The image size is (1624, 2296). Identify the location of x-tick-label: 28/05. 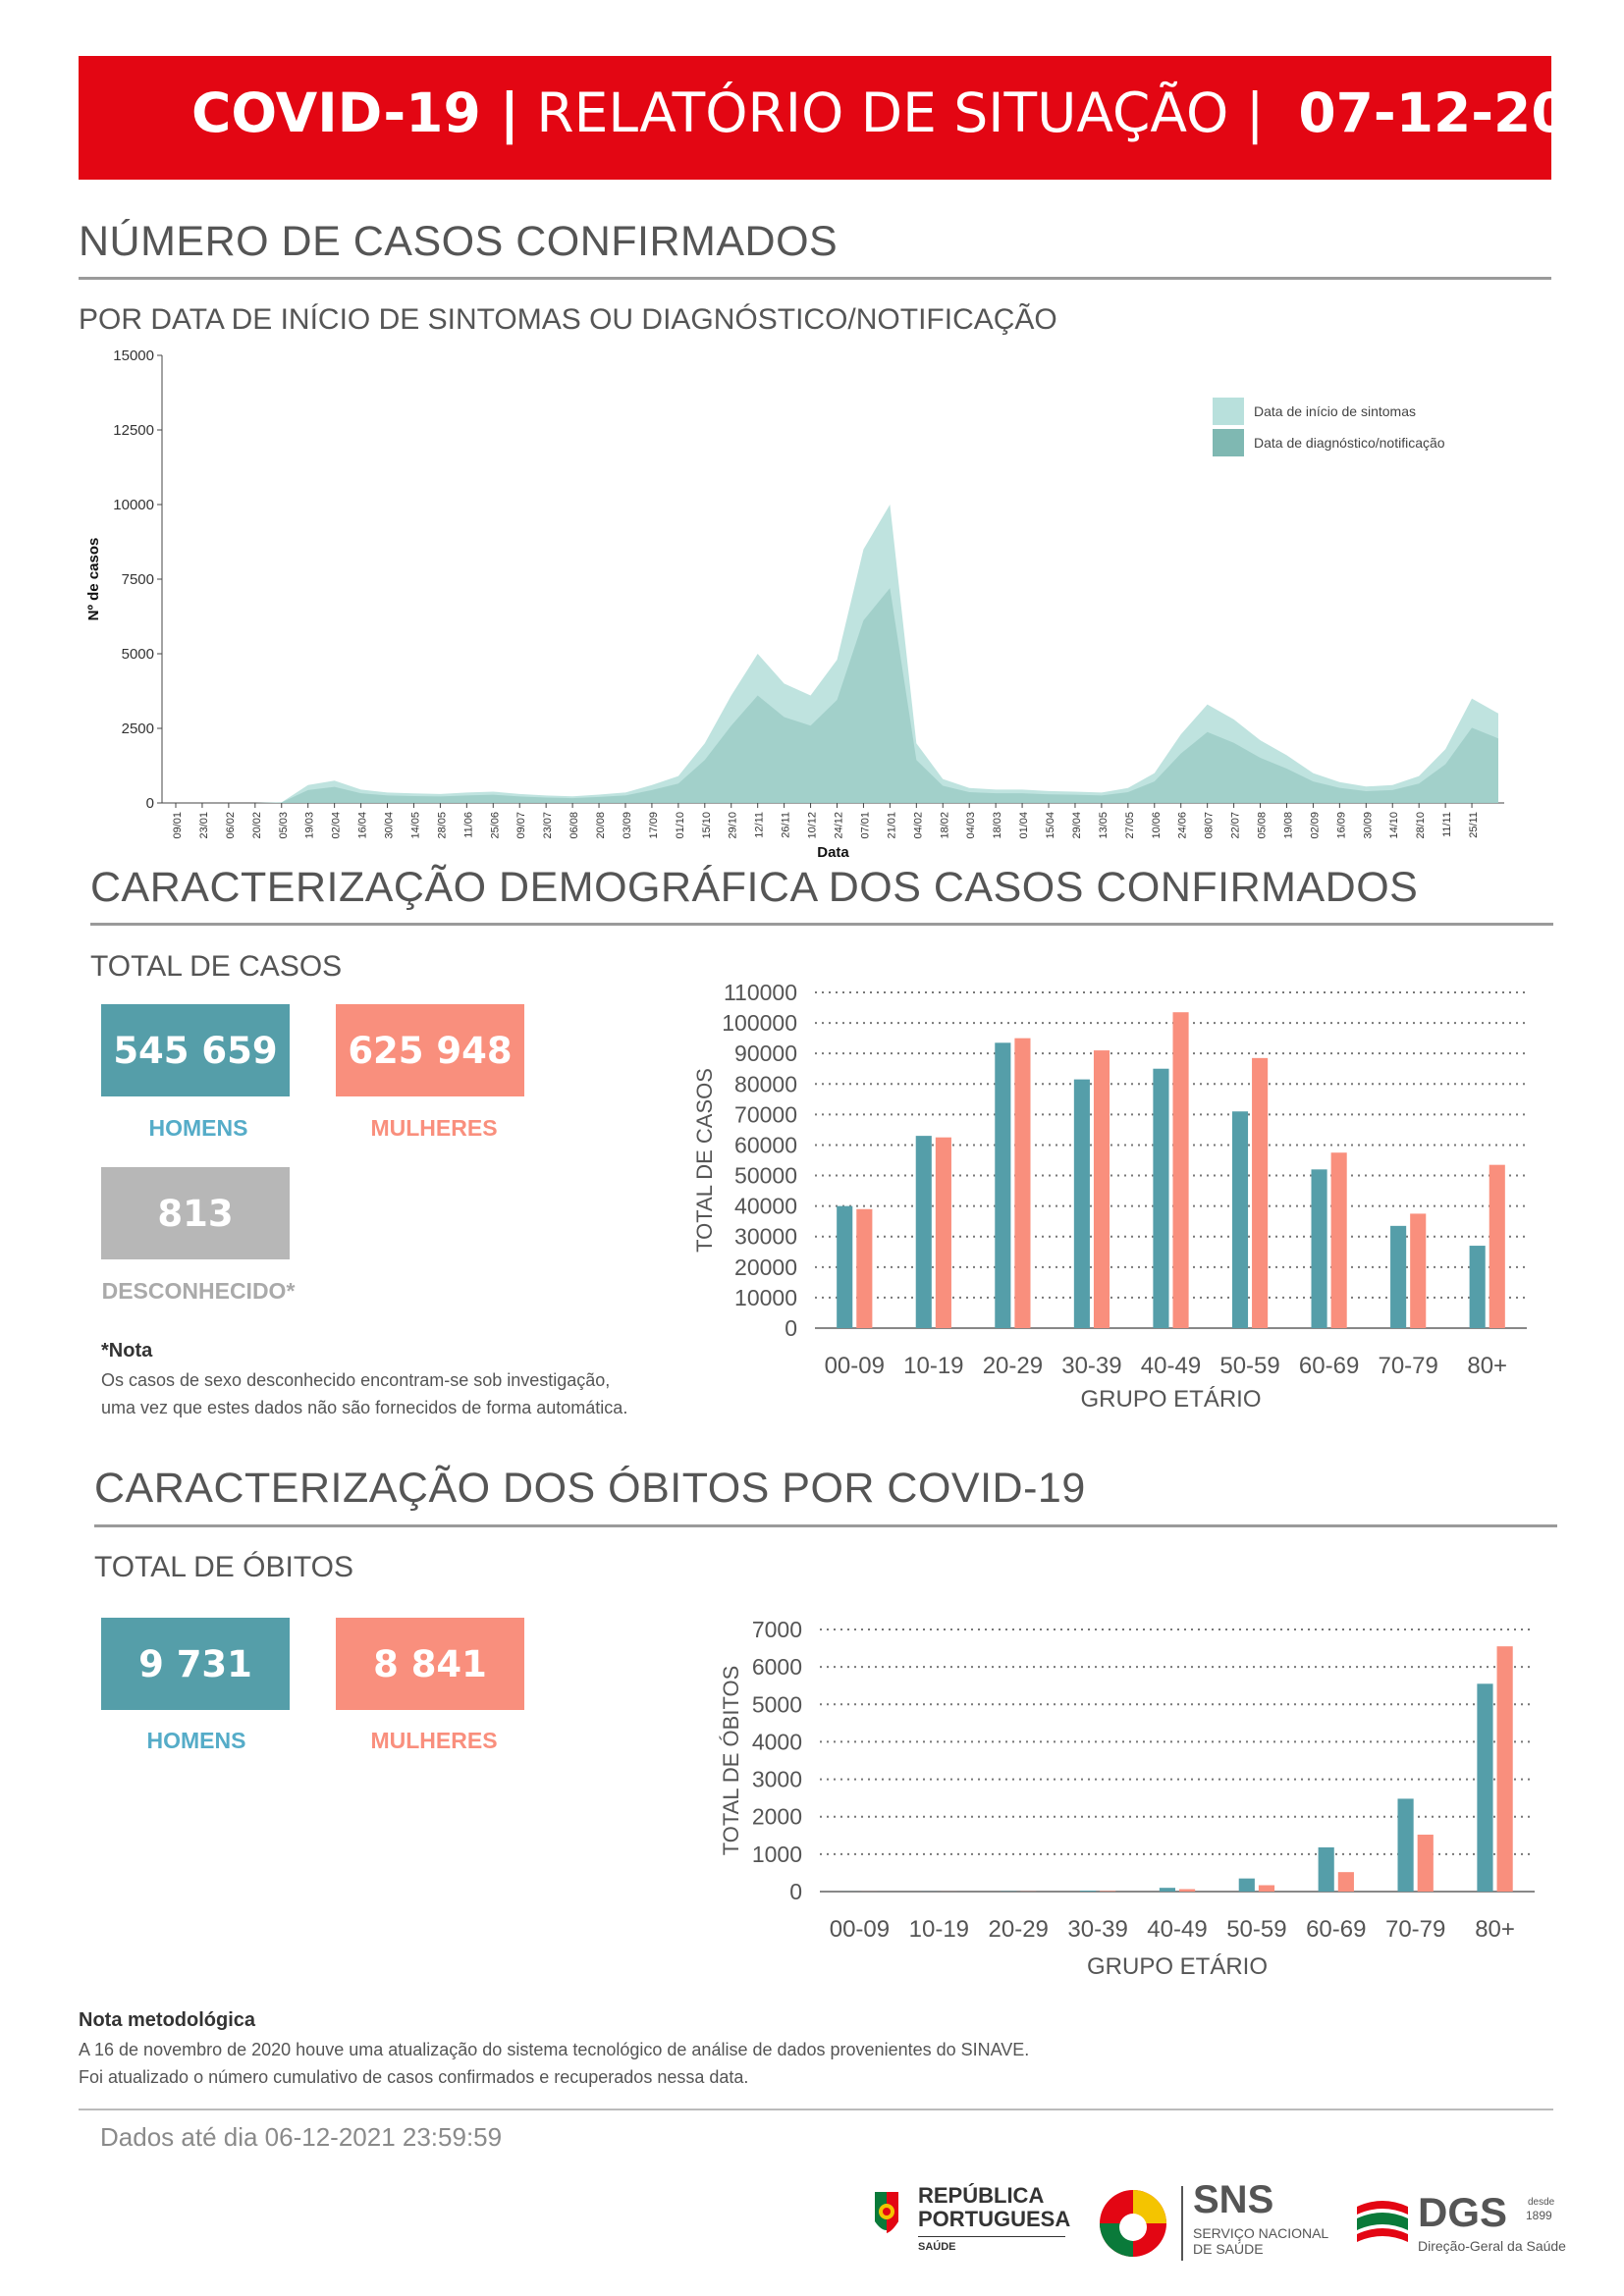
(442, 825).